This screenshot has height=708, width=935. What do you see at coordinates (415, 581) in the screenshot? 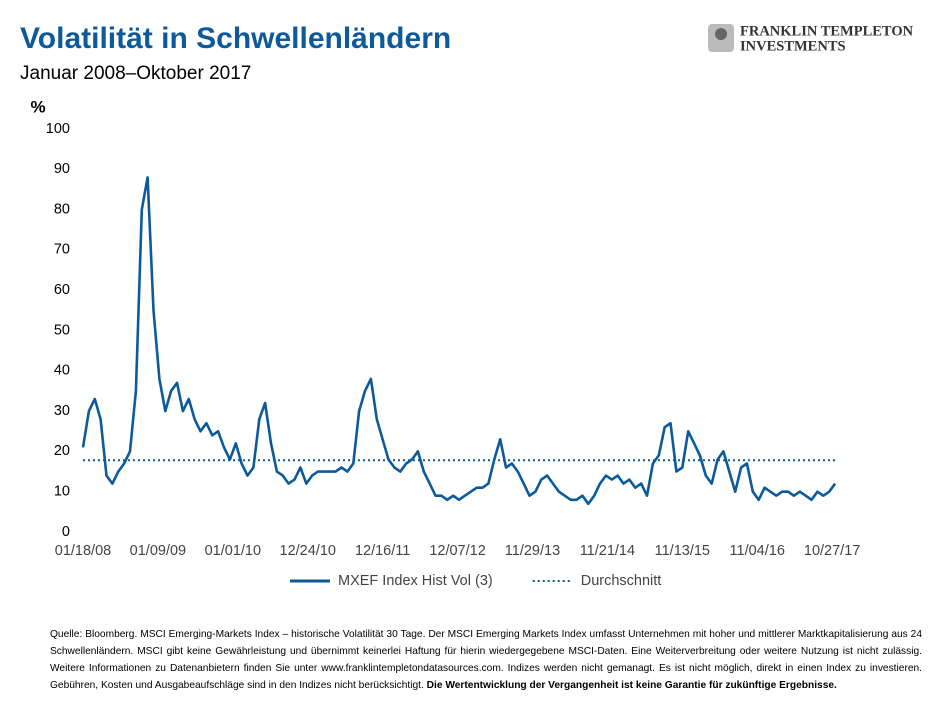
I see `legend-label: MXEF Index Hist Vol (3)` at bounding box center [415, 581].